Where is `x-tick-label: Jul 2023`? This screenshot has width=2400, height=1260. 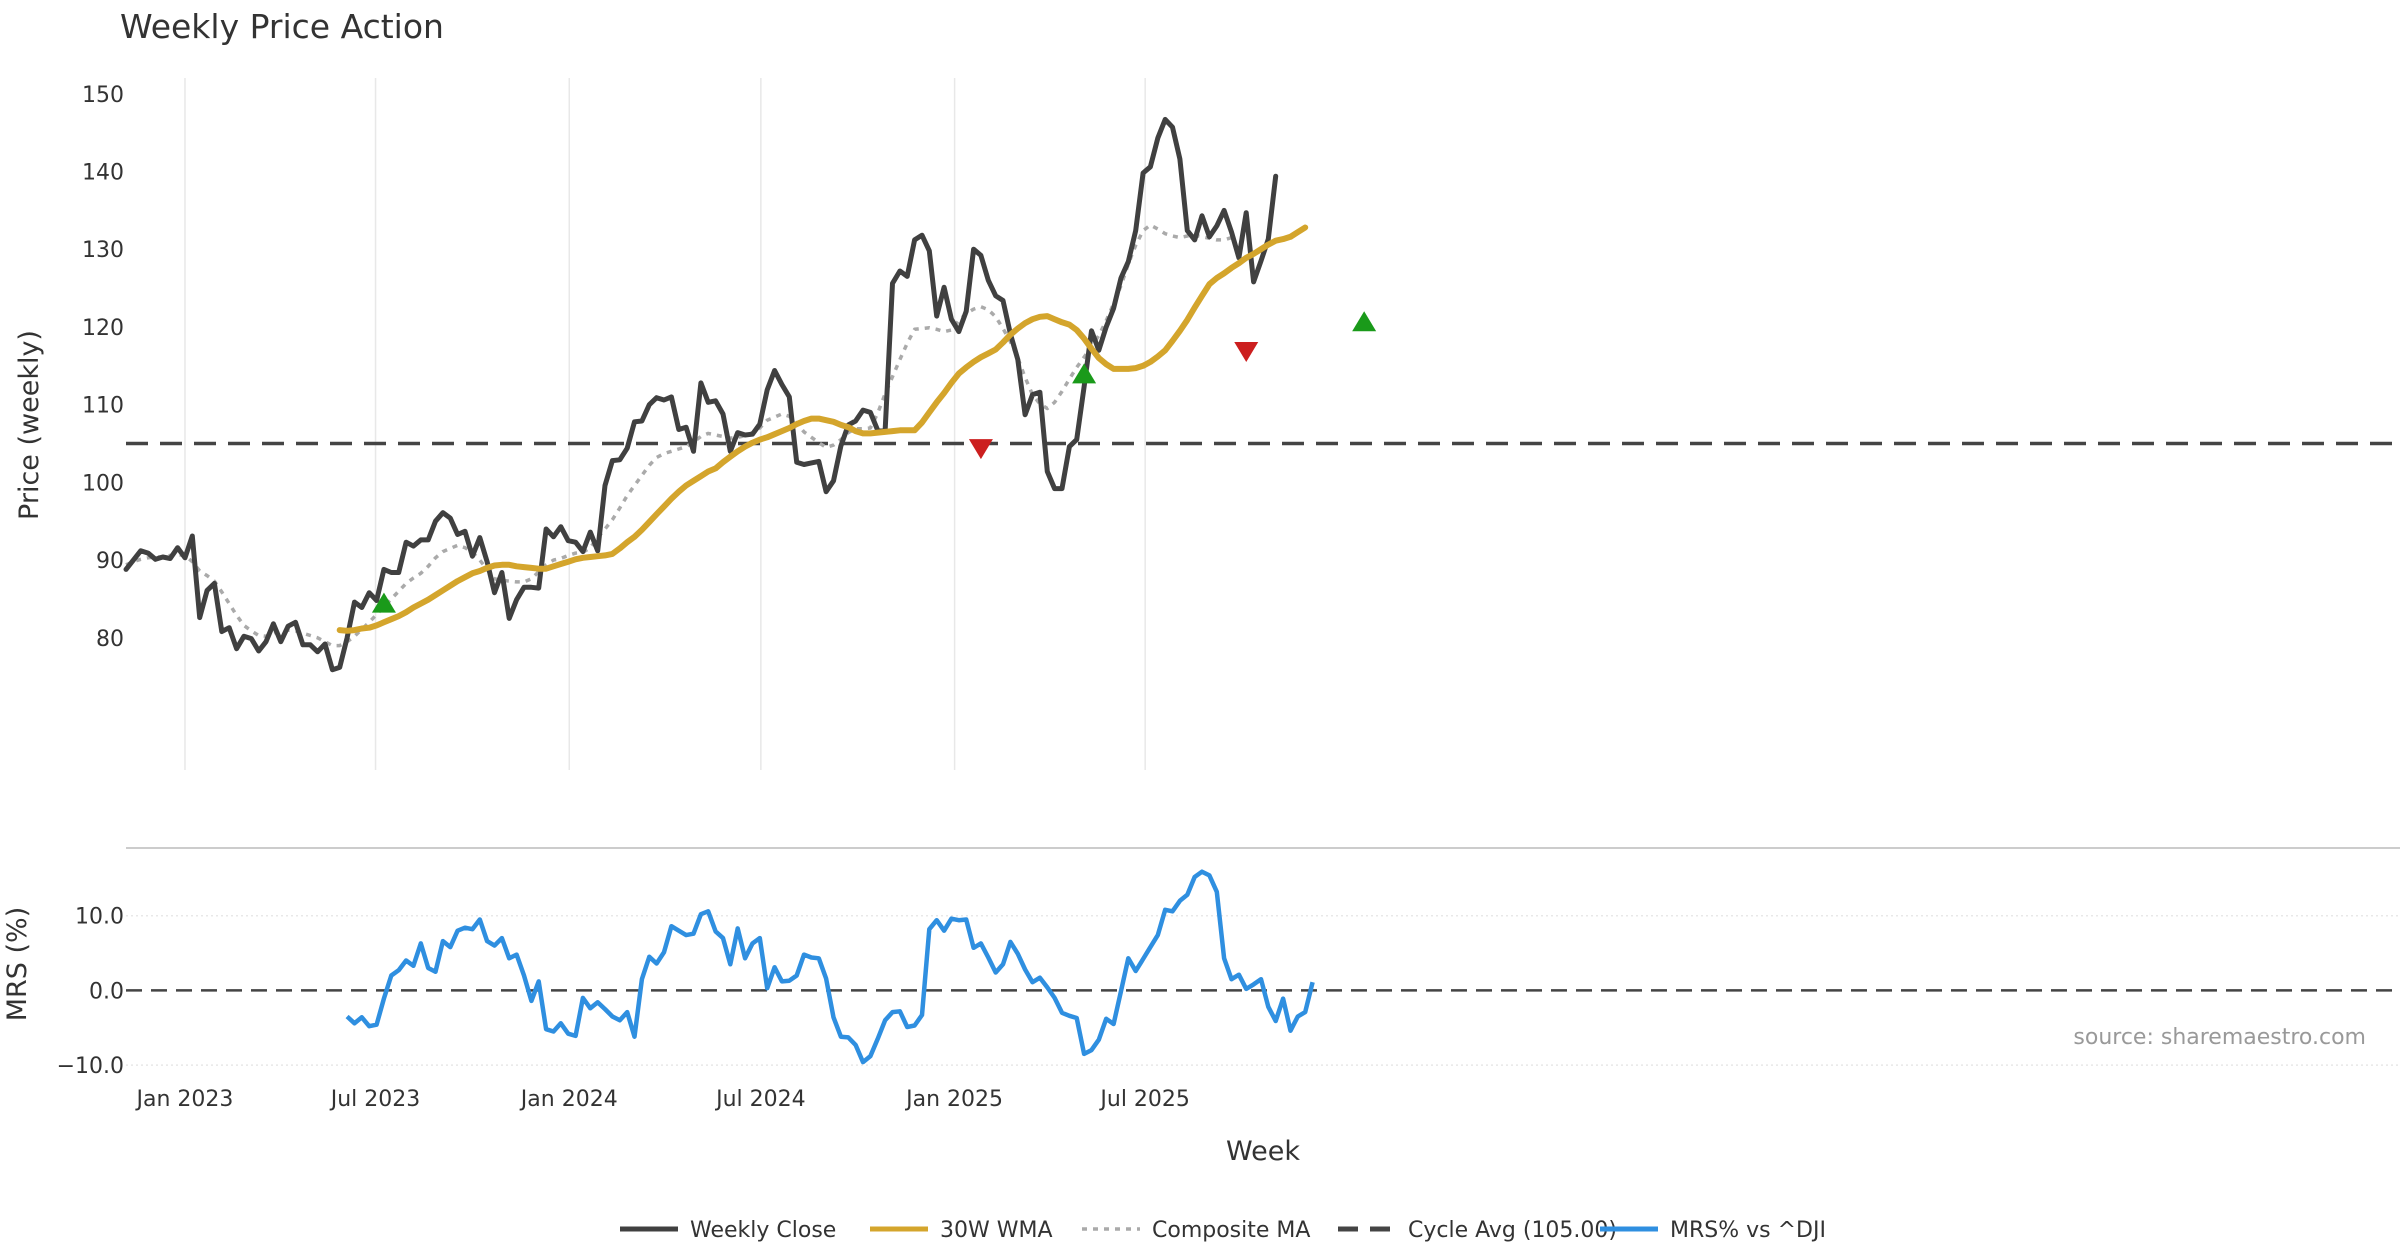 x-tick-label: Jul 2023 is located at coordinates (375, 1099).